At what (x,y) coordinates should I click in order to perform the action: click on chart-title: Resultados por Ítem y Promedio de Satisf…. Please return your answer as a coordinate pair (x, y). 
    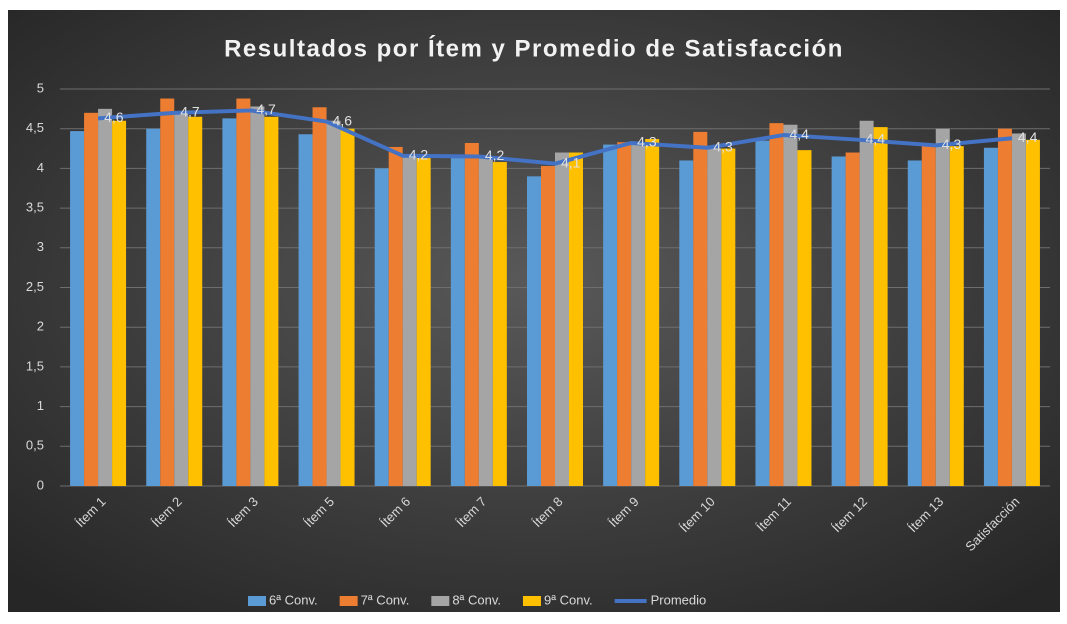
    Looking at the image, I should click on (534, 48).